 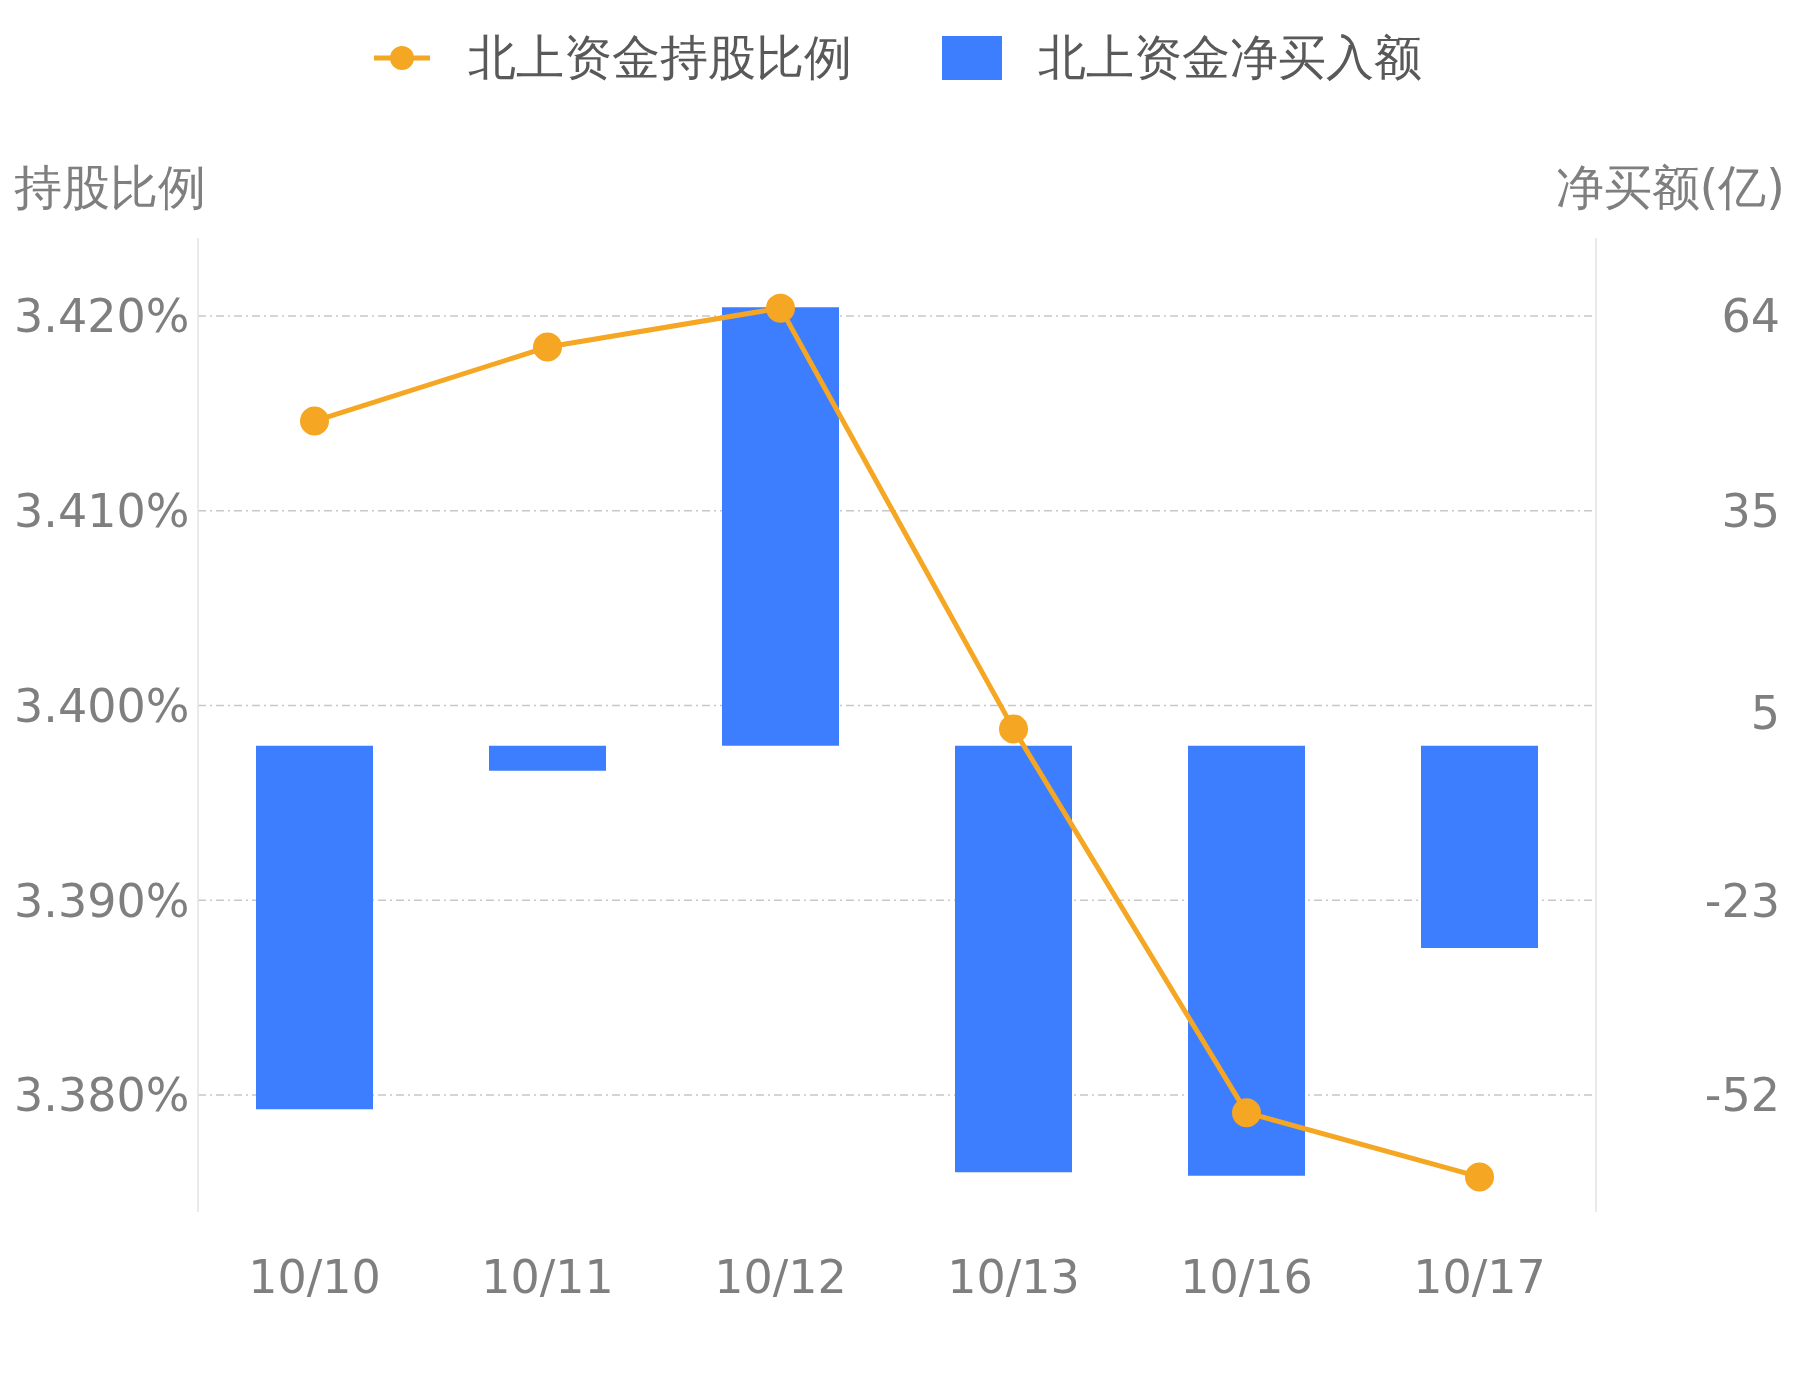 What do you see at coordinates (102, 316) in the screenshot?
I see `y-tick-label: 3.420%` at bounding box center [102, 316].